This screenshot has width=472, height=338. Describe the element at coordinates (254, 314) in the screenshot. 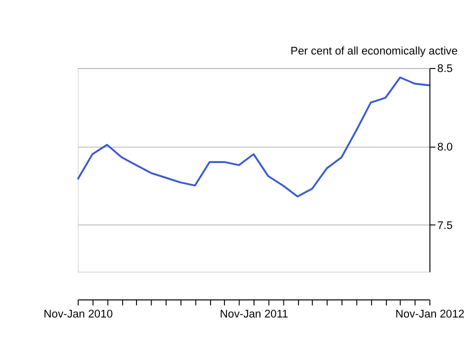

I see `x-tick-label: Nov-Jan 2011` at that location.